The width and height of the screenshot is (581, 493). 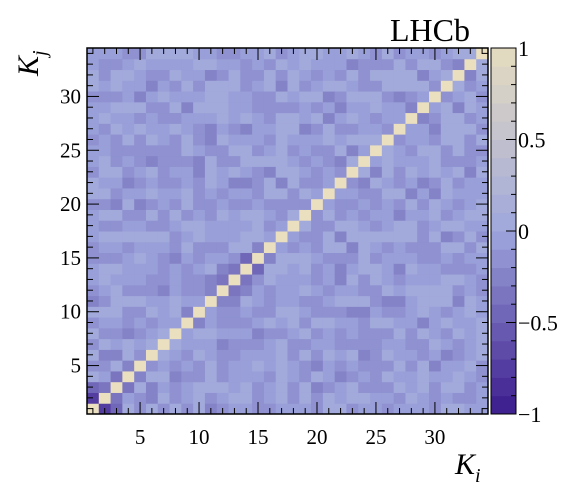 I want to click on y-tick-label: 20, so click(x=70, y=204).